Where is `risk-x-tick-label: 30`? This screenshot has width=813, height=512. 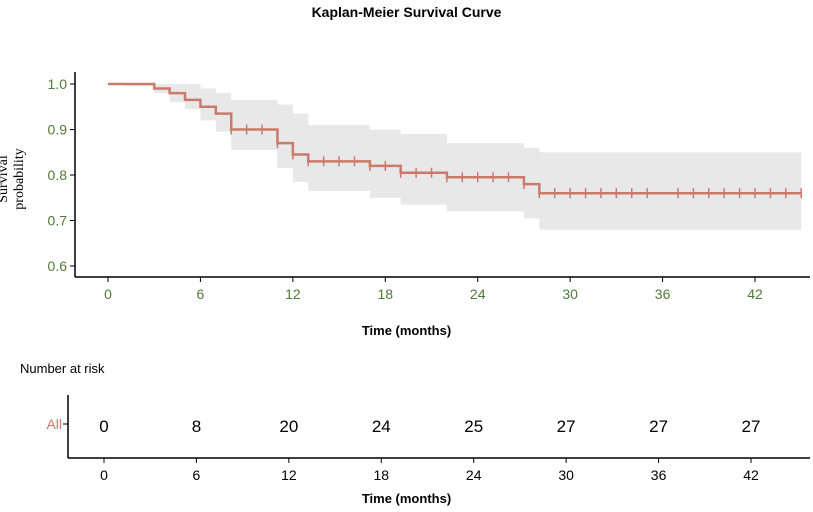
risk-x-tick-label: 30 is located at coordinates (566, 475).